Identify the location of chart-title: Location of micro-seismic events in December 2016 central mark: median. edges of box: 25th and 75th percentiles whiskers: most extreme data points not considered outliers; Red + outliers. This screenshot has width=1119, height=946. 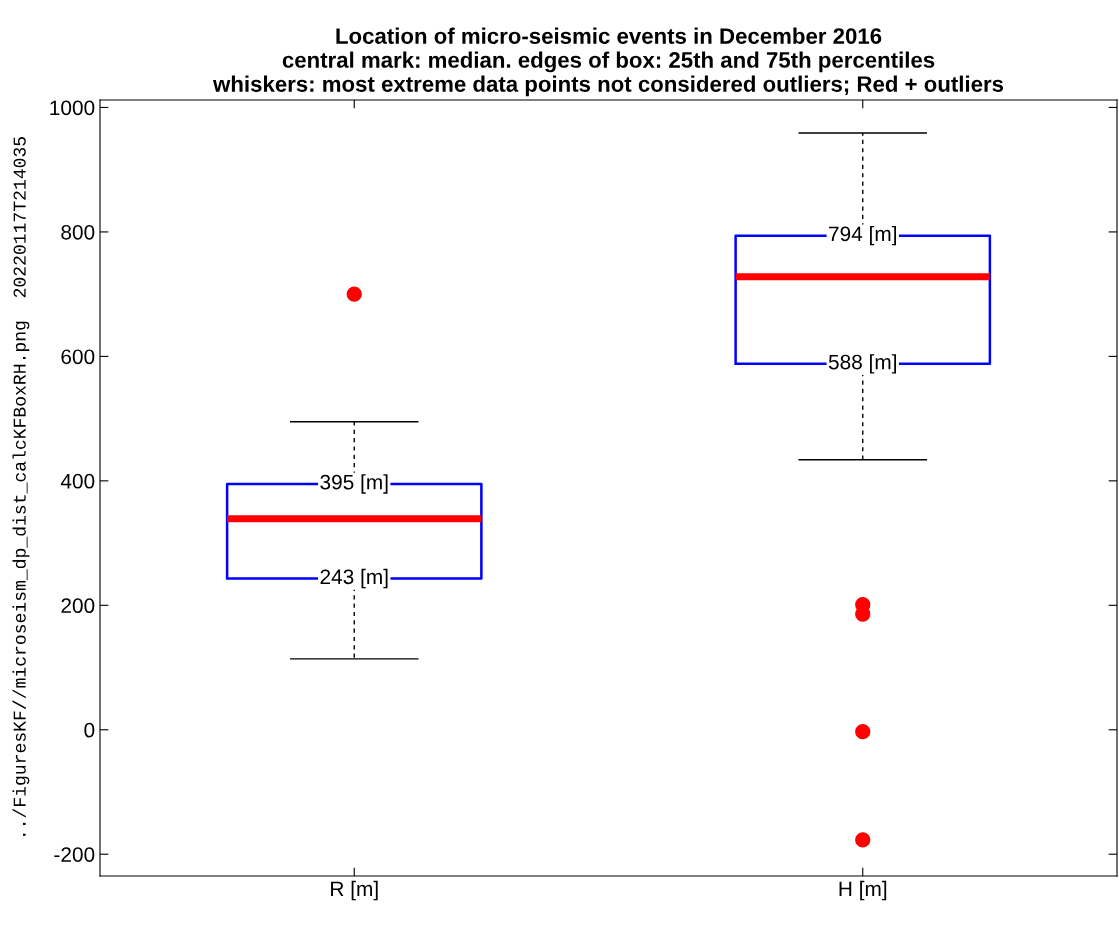
(608, 62).